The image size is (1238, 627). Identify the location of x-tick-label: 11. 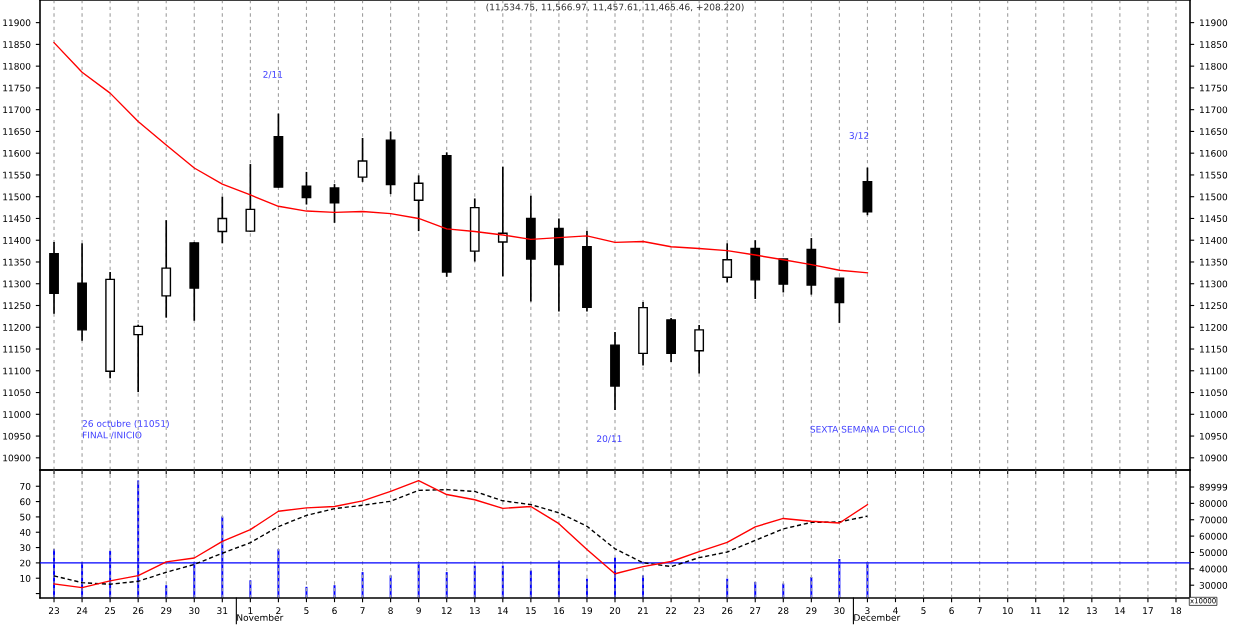
(1035, 610).